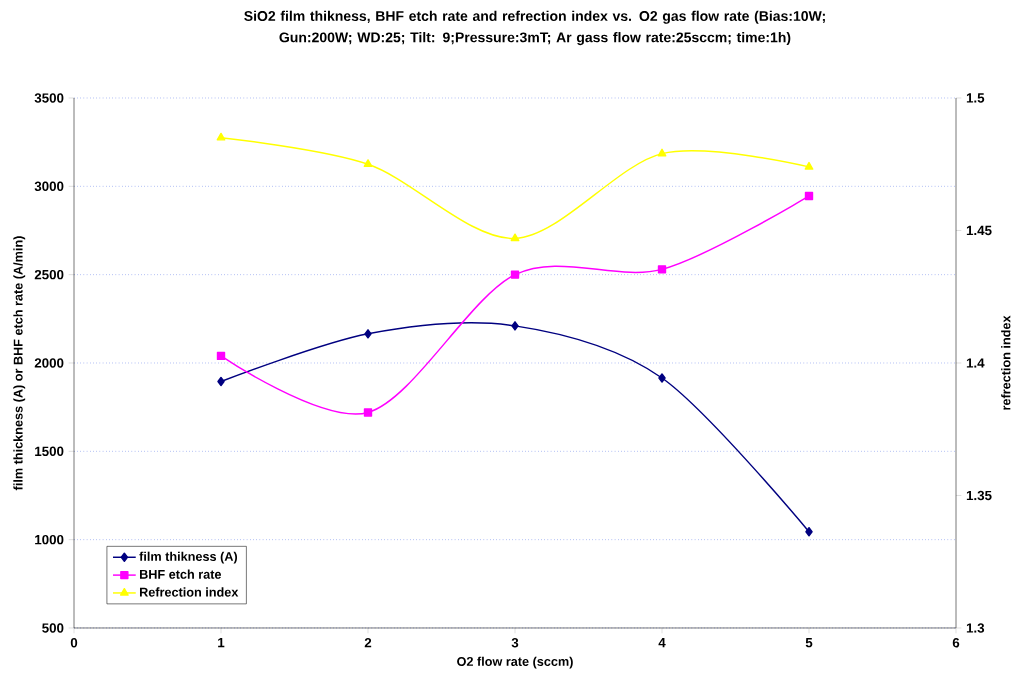 The height and width of the screenshot is (691, 1021). Describe the element at coordinates (515, 662) in the screenshot. I see `x-axis-title: O2 flow rate (sccm)` at that location.